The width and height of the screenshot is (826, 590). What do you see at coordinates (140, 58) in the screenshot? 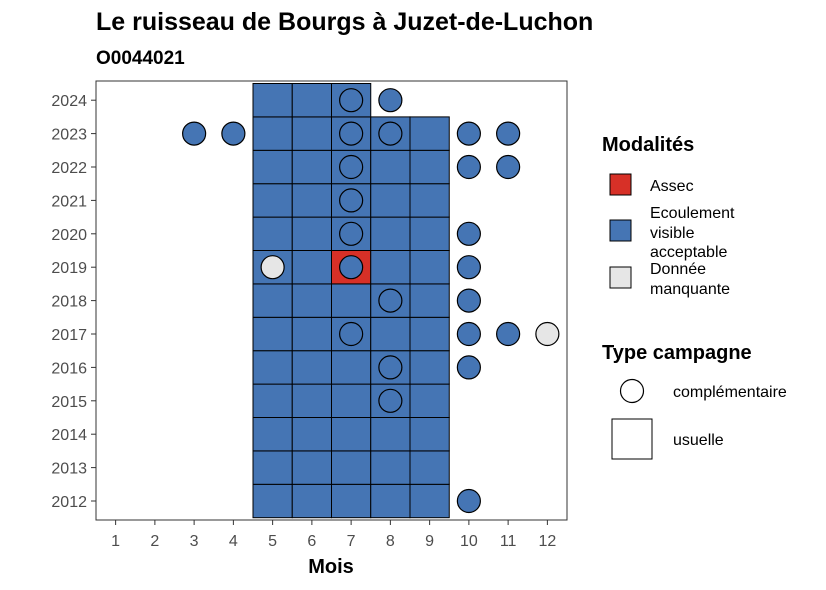
I see `chart-subtitle: O0044021` at bounding box center [140, 58].